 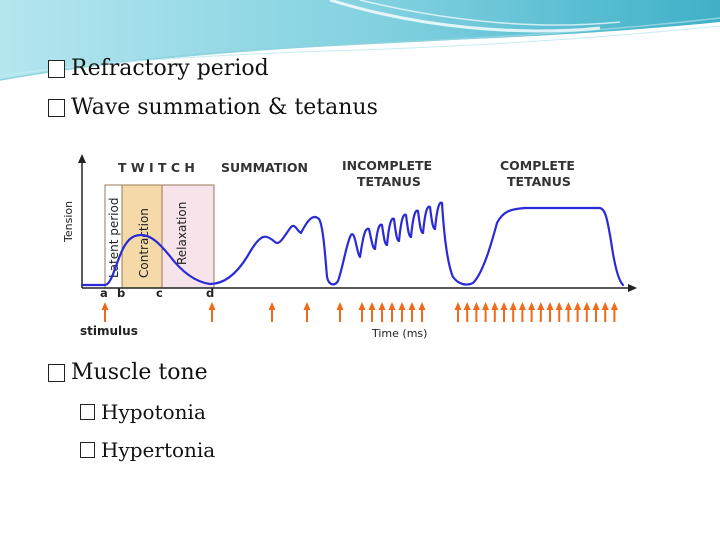 What do you see at coordinates (182, 233) in the screenshot?
I see `relaxation-label: Relaxation` at bounding box center [182, 233].